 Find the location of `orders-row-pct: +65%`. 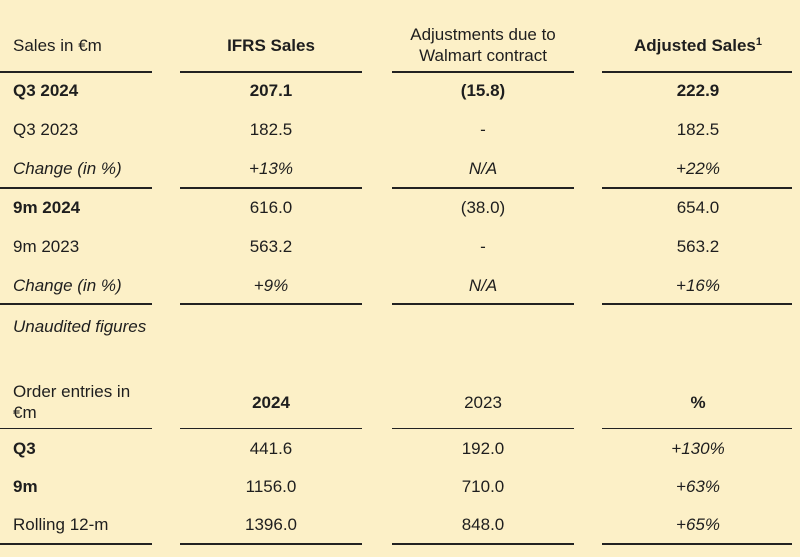

orders-row-pct: +65% is located at coordinates (698, 524).